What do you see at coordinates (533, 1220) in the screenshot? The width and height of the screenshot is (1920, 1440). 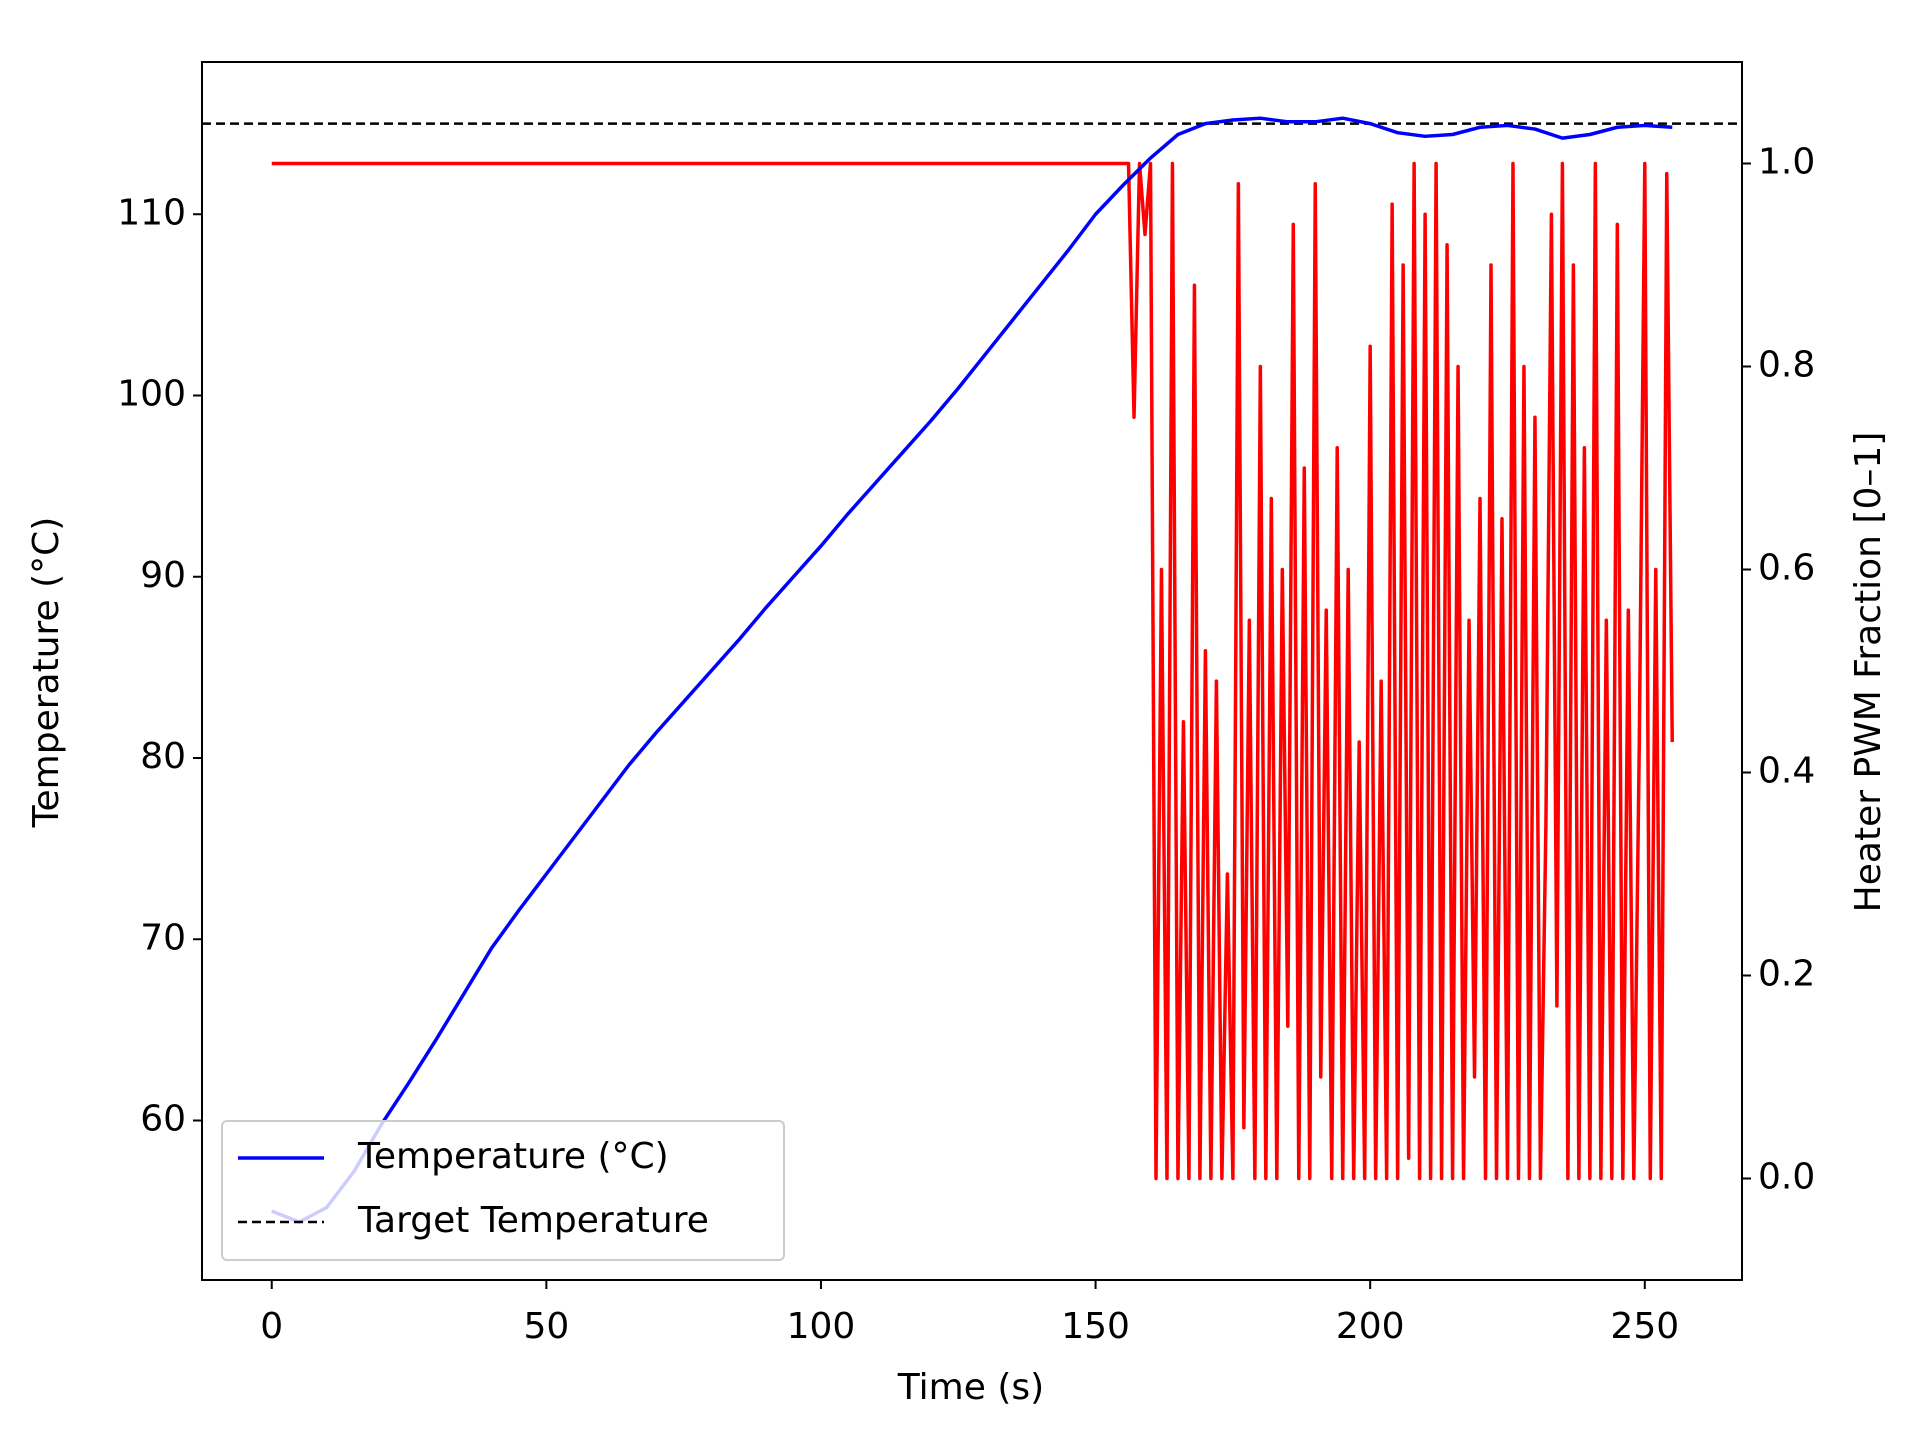 I see `legend-label: Target Temperature` at bounding box center [533, 1220].